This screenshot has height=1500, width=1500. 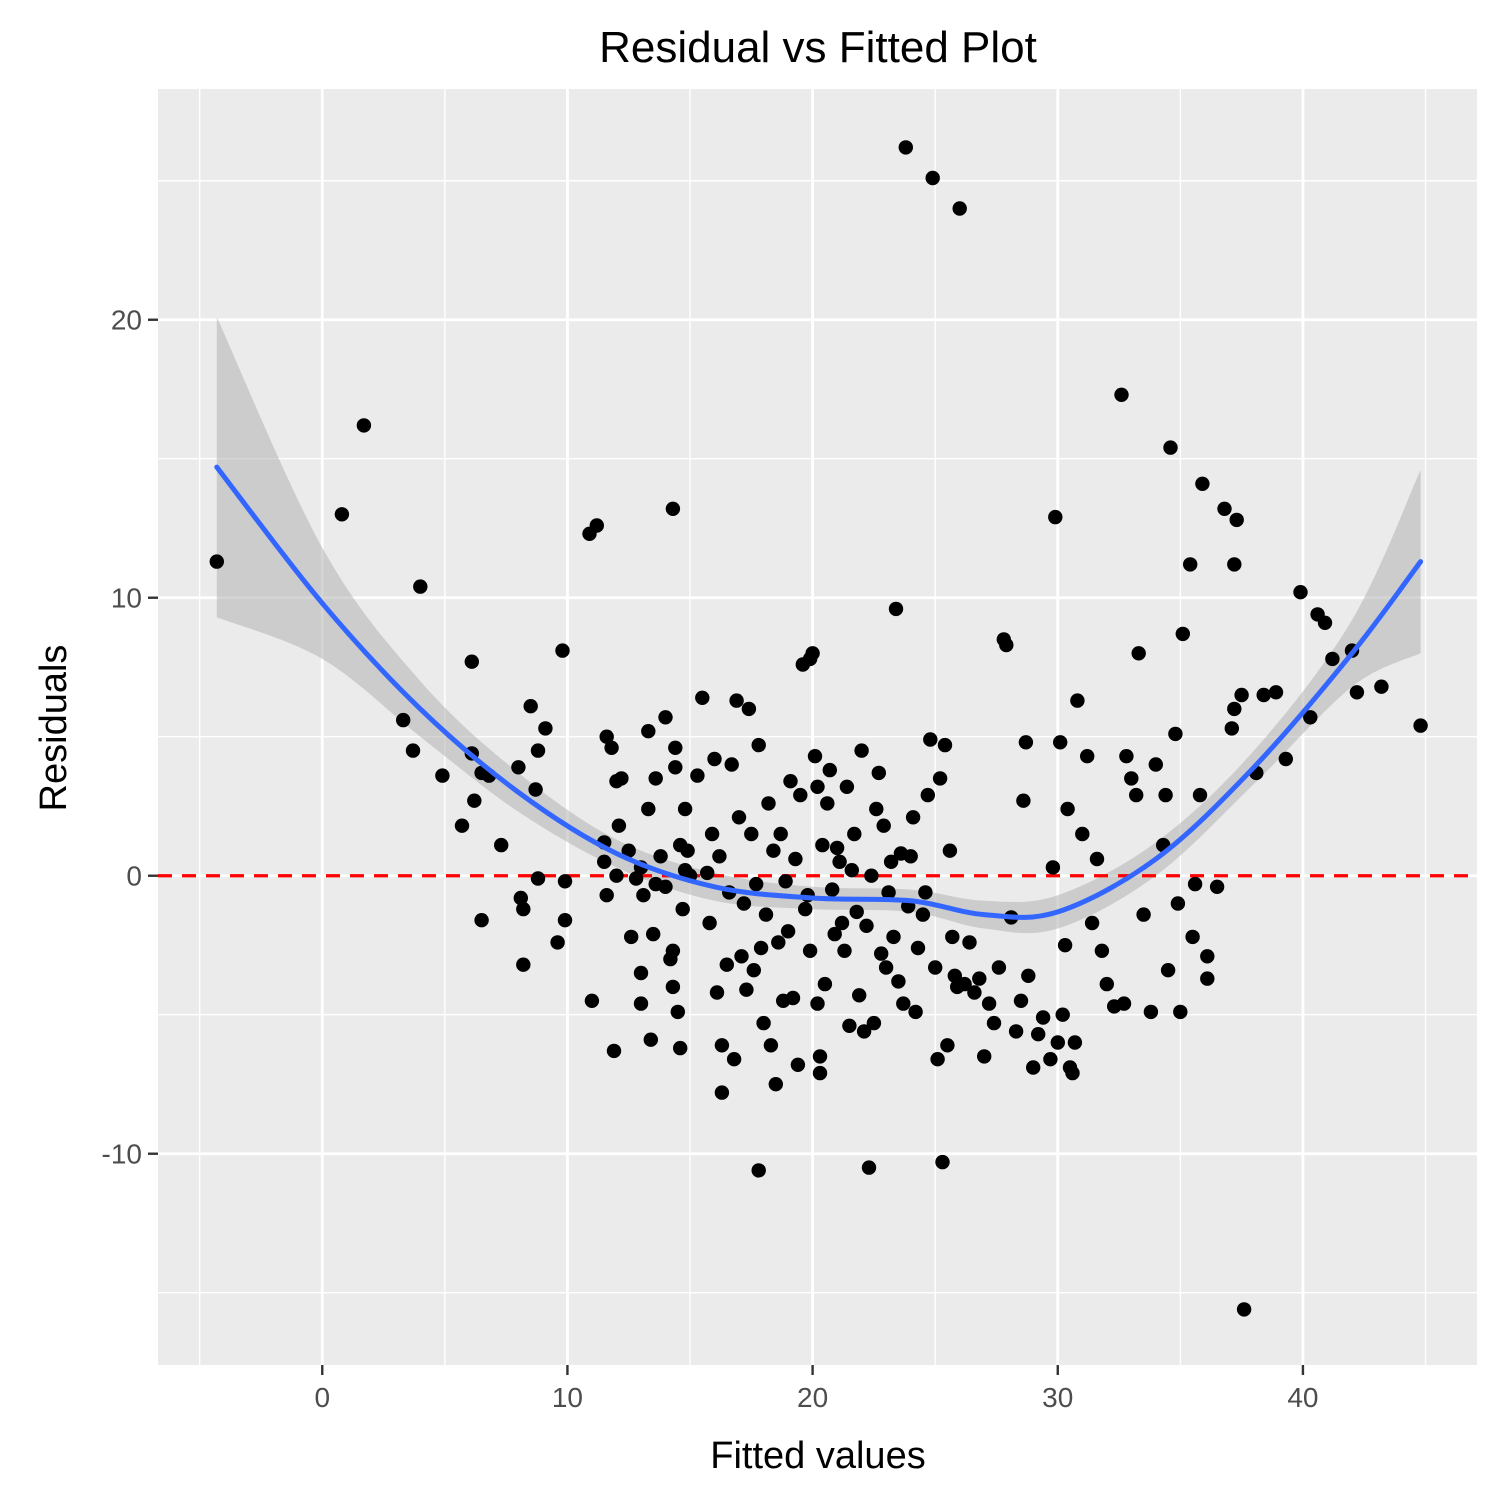 What do you see at coordinates (322, 1397) in the screenshot?
I see `x-tick-label: 0` at bounding box center [322, 1397].